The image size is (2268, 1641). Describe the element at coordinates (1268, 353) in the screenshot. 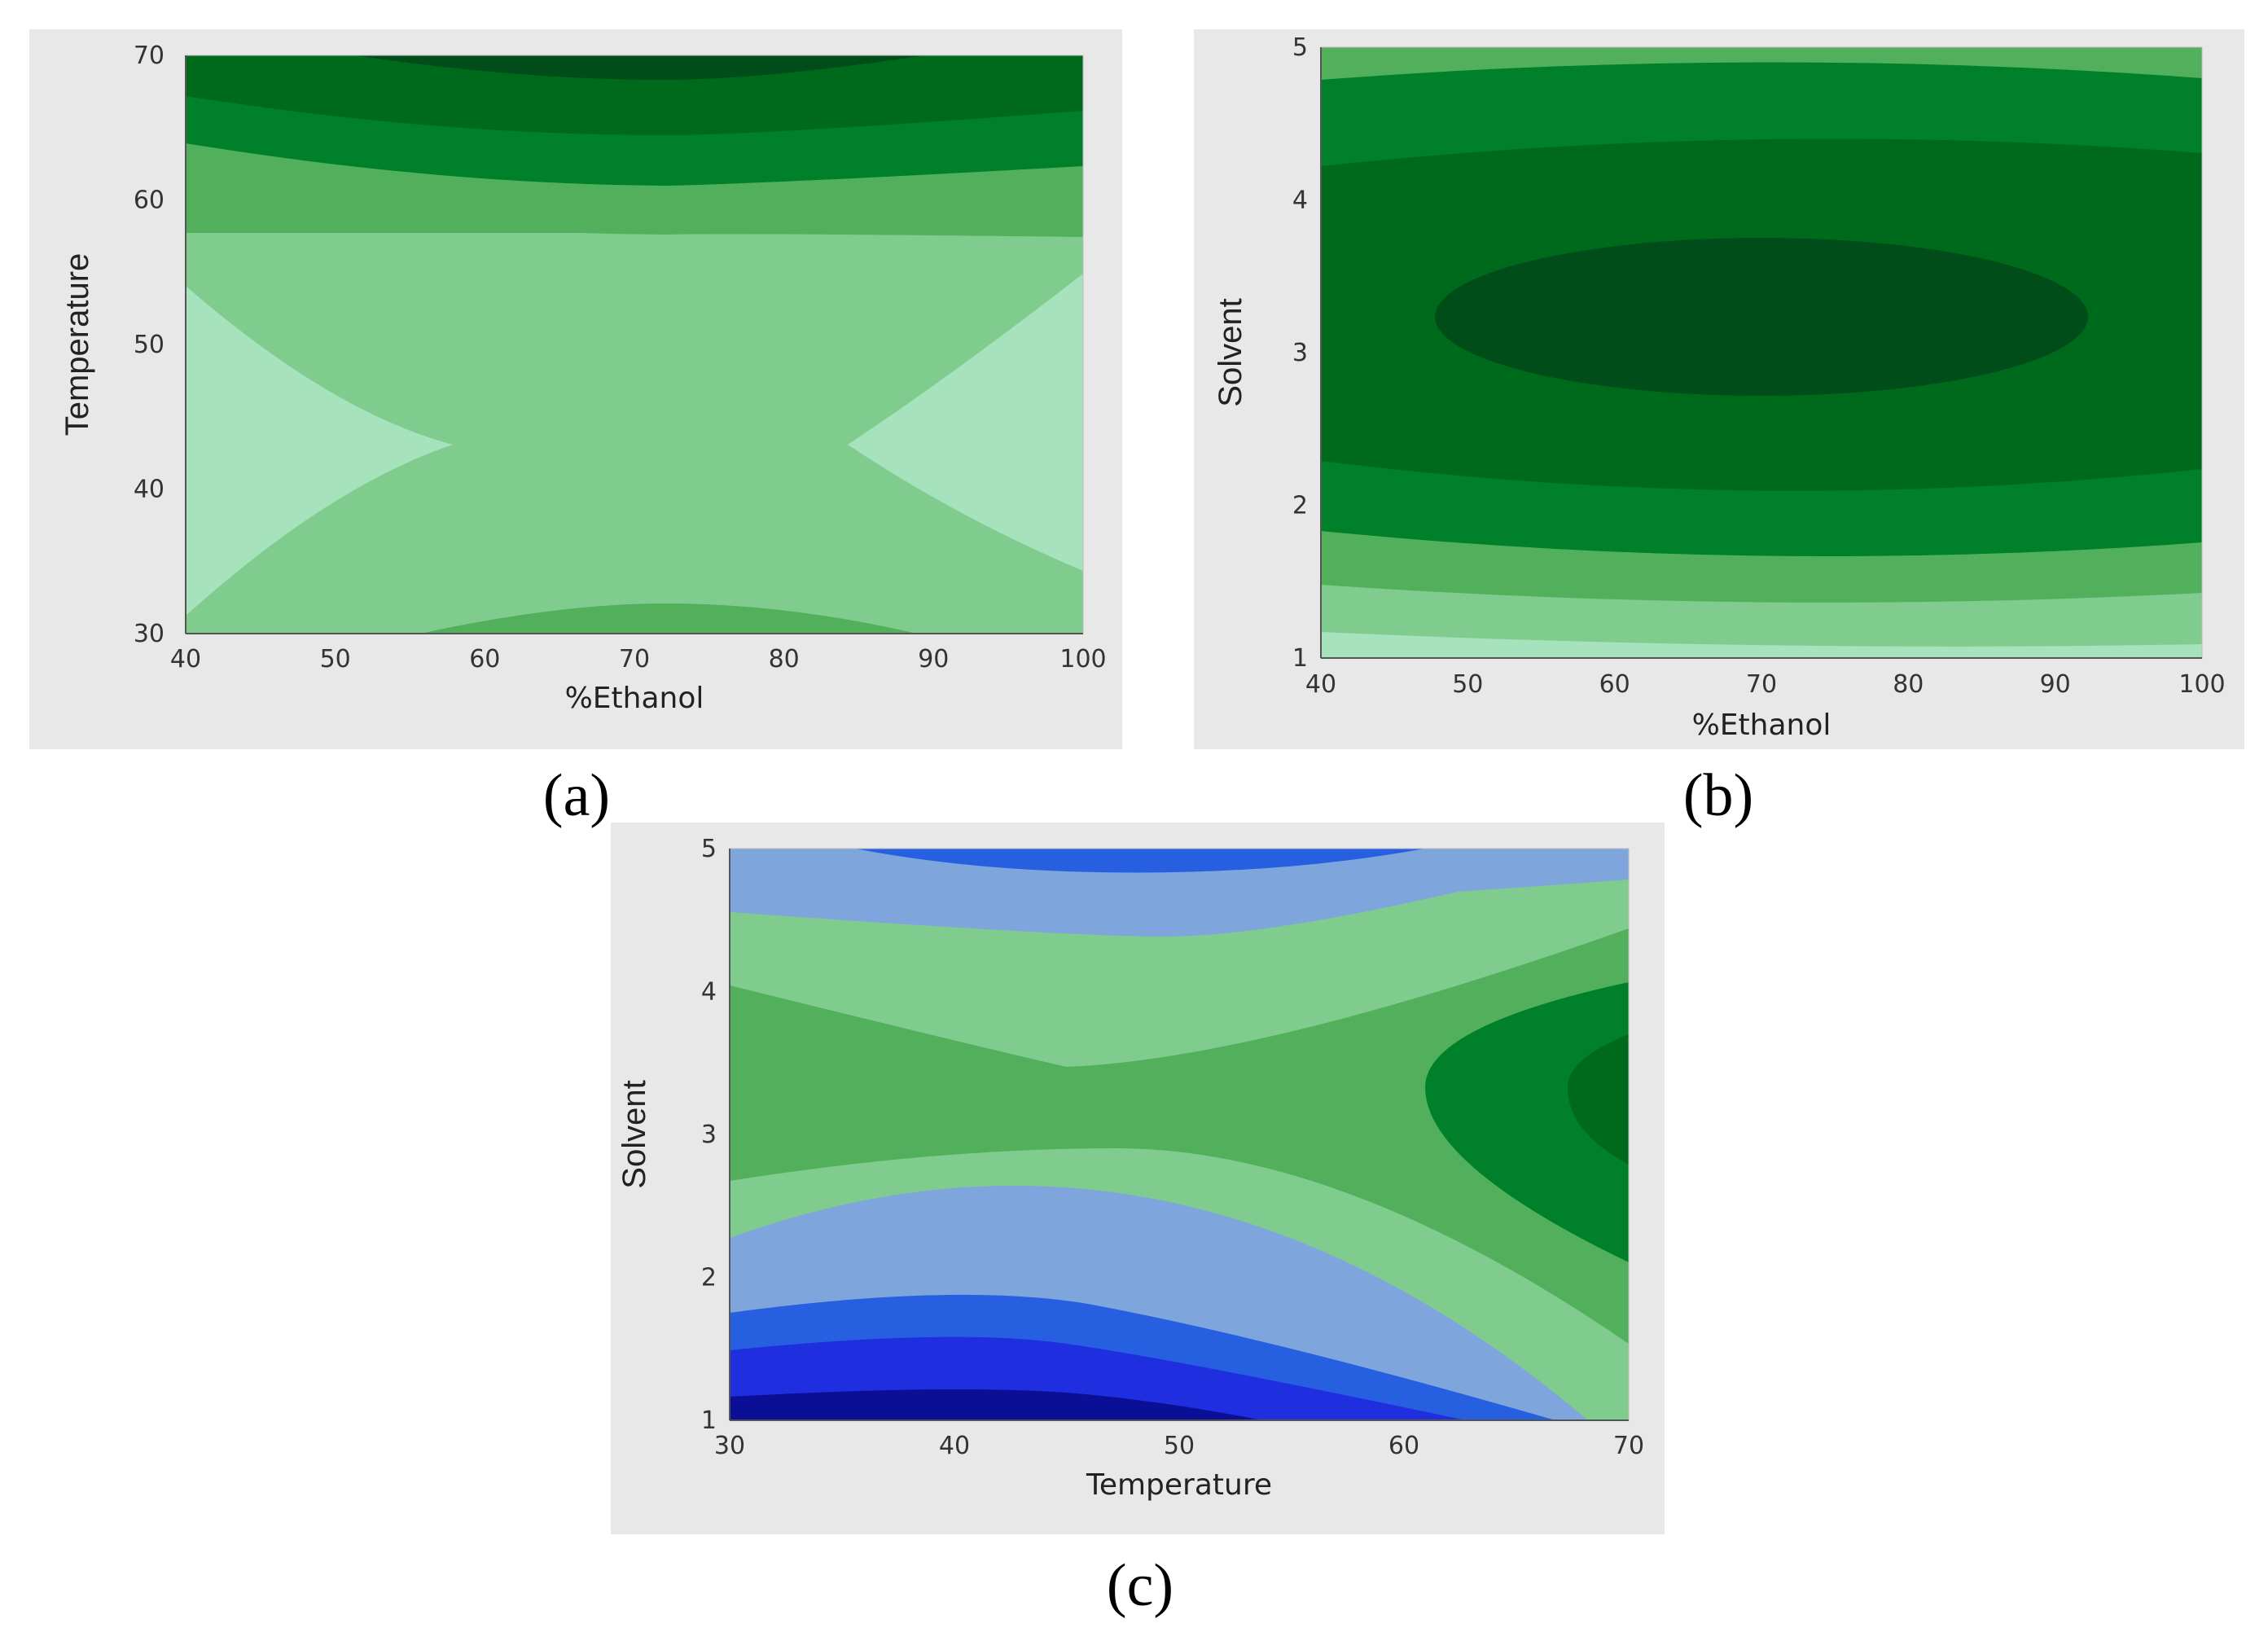

I see `y-axis-b: 1 2 3 4 5 Solvent` at that location.